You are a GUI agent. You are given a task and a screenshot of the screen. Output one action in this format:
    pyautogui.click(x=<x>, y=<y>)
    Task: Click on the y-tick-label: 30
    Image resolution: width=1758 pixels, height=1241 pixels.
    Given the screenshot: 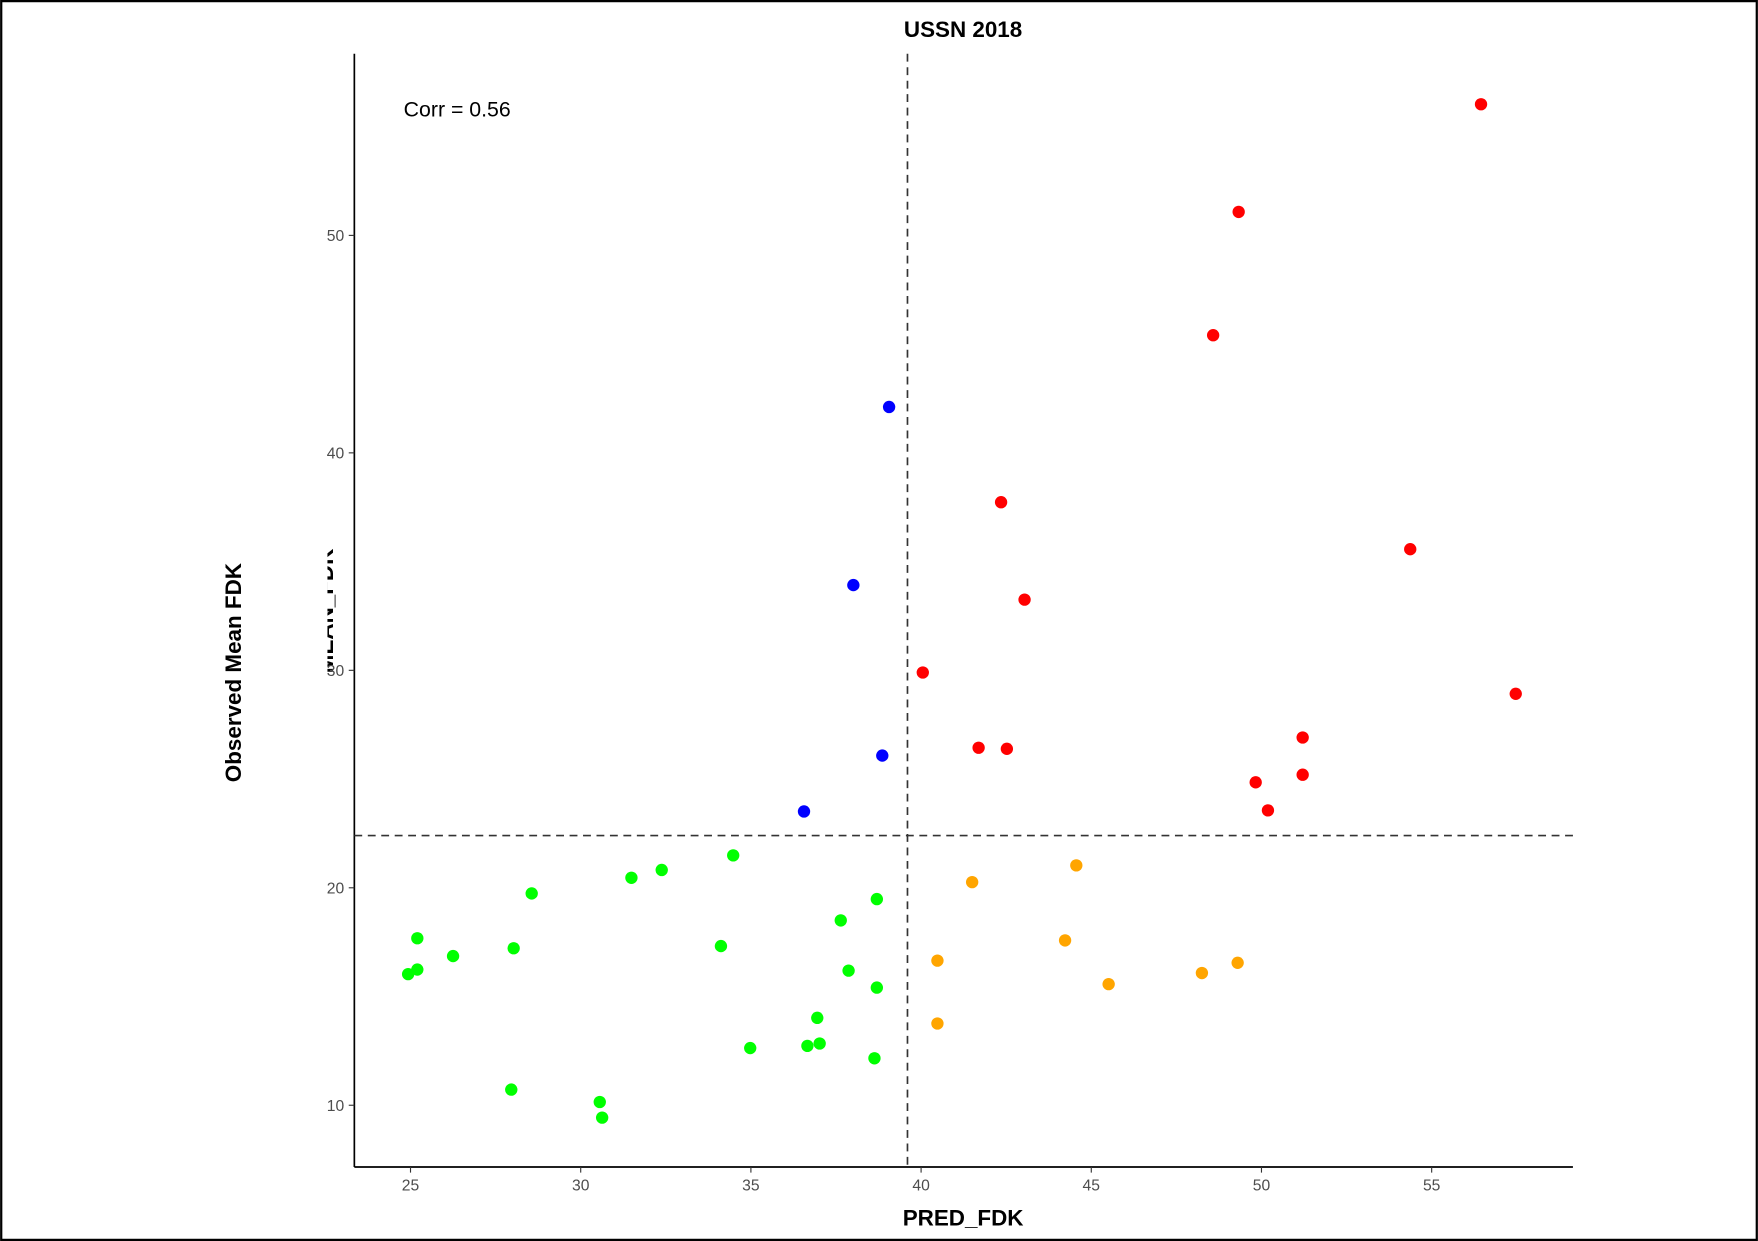 What is the action you would take?
    pyautogui.click(x=336, y=671)
    